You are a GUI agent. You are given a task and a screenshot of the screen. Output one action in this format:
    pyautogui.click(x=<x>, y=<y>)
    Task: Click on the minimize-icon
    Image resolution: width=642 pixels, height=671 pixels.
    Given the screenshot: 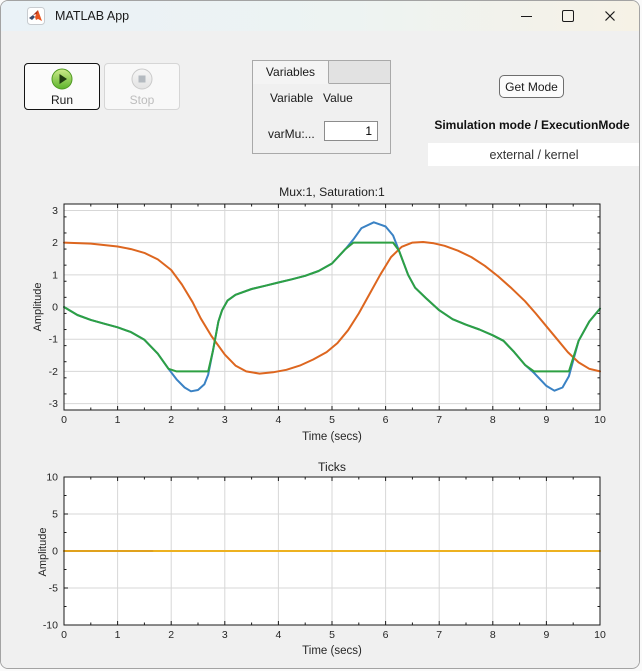 What is the action you would take?
    pyautogui.click(x=526, y=16)
    